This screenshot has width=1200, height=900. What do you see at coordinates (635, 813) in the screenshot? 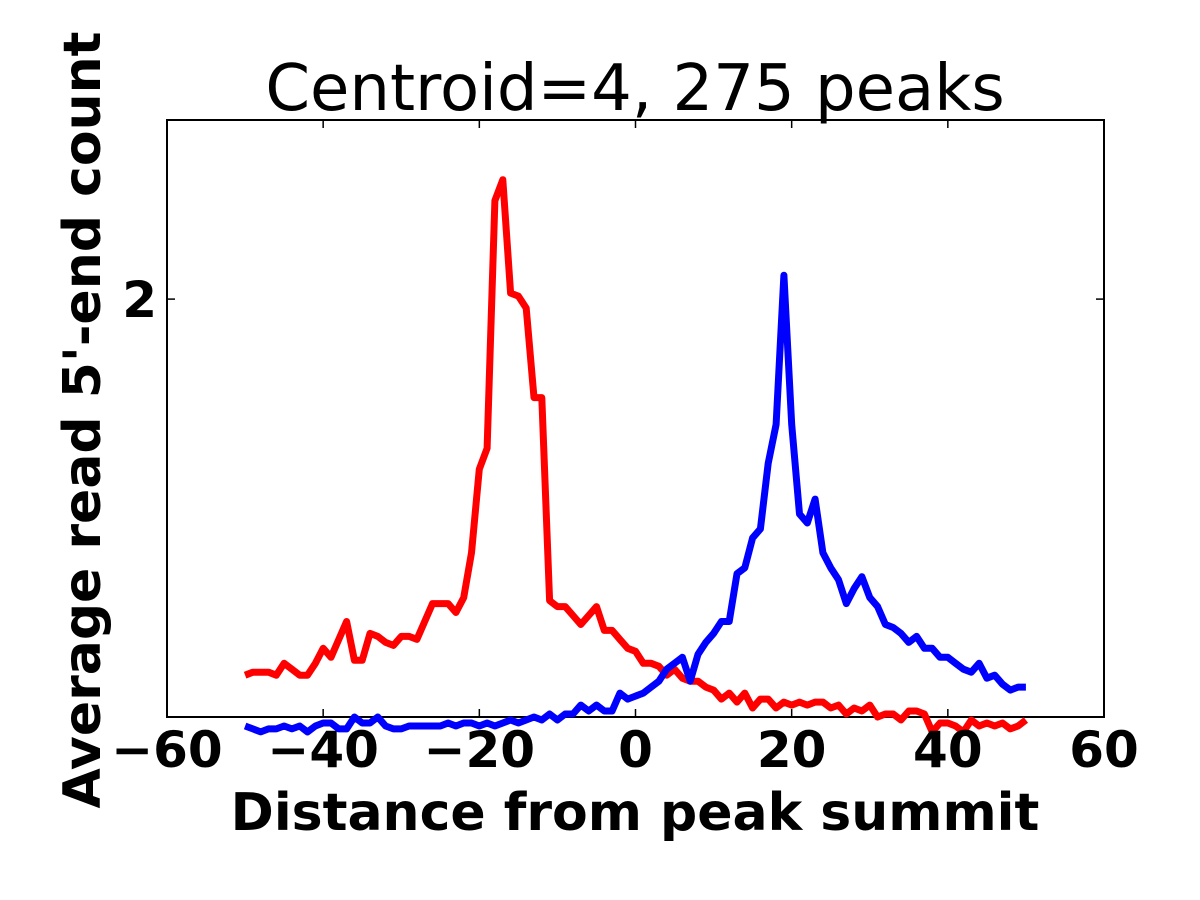
I see `x-axis-label: Distance from peak summit` at bounding box center [635, 813].